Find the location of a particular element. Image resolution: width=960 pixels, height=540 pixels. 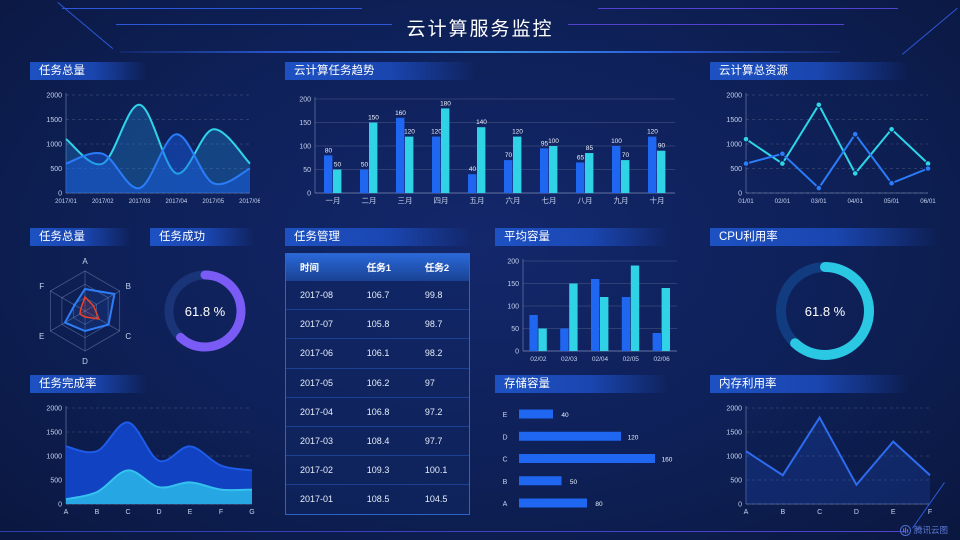

svg-text: 61.8 % is located at coordinates (825, 311).